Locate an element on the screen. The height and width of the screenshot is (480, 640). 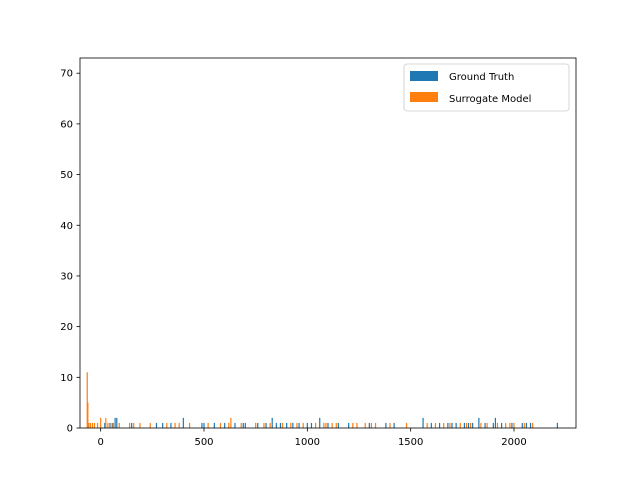
legend-label-ground-truth: Ground Truth is located at coordinates (481, 77).